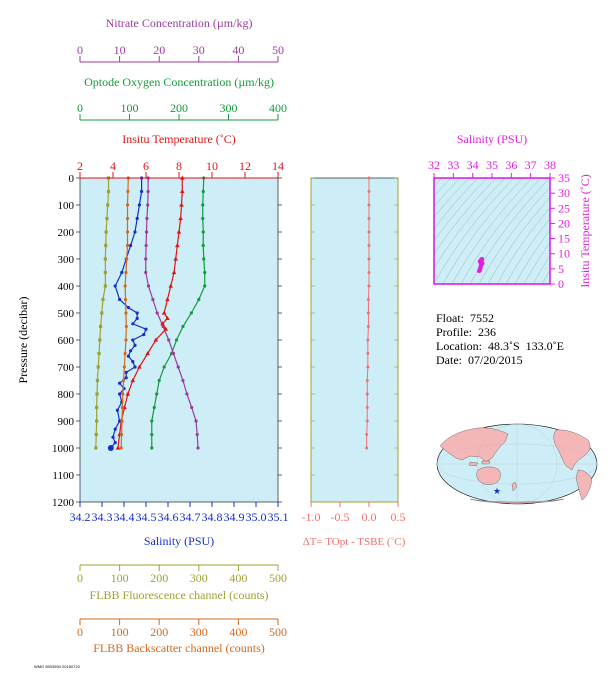 The width and height of the screenshot is (616, 689). What do you see at coordinates (564, 254) in the screenshot?
I see `ts-ytick-label: 10` at bounding box center [564, 254].